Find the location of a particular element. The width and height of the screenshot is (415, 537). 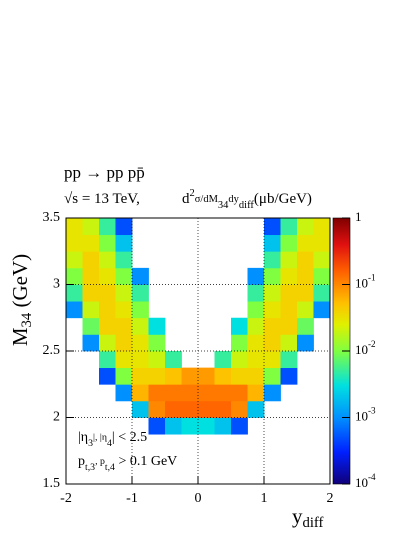

x-axis-label: ydiff is located at coordinates (308, 518).